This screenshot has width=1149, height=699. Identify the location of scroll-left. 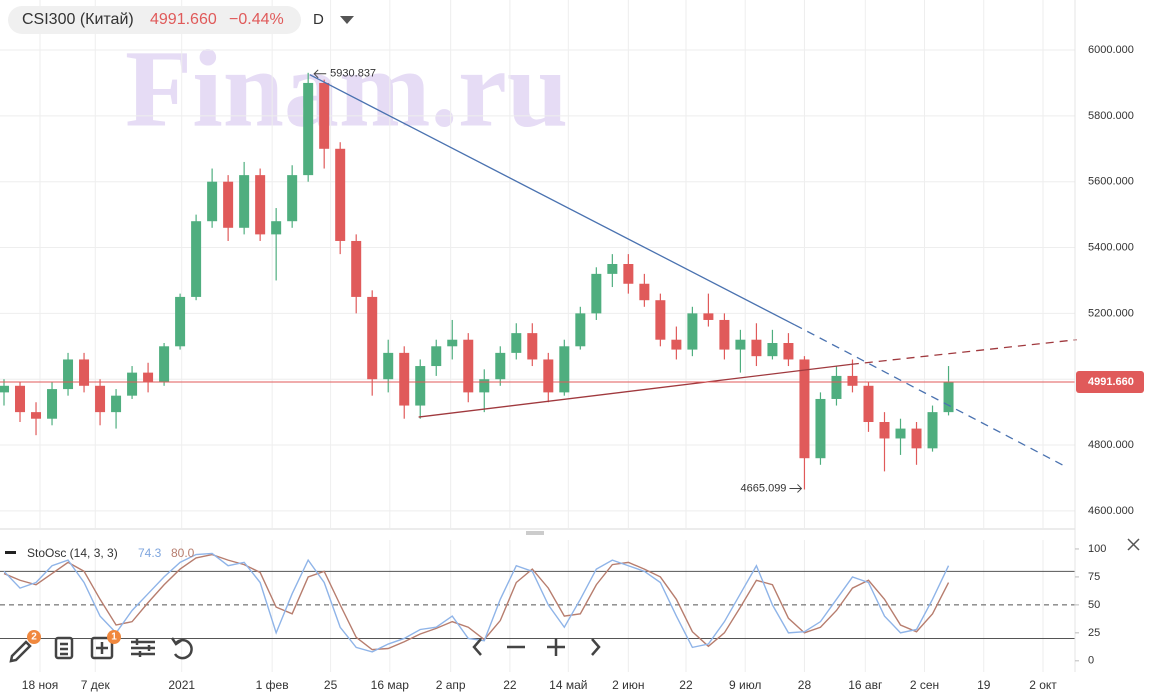
(477, 647).